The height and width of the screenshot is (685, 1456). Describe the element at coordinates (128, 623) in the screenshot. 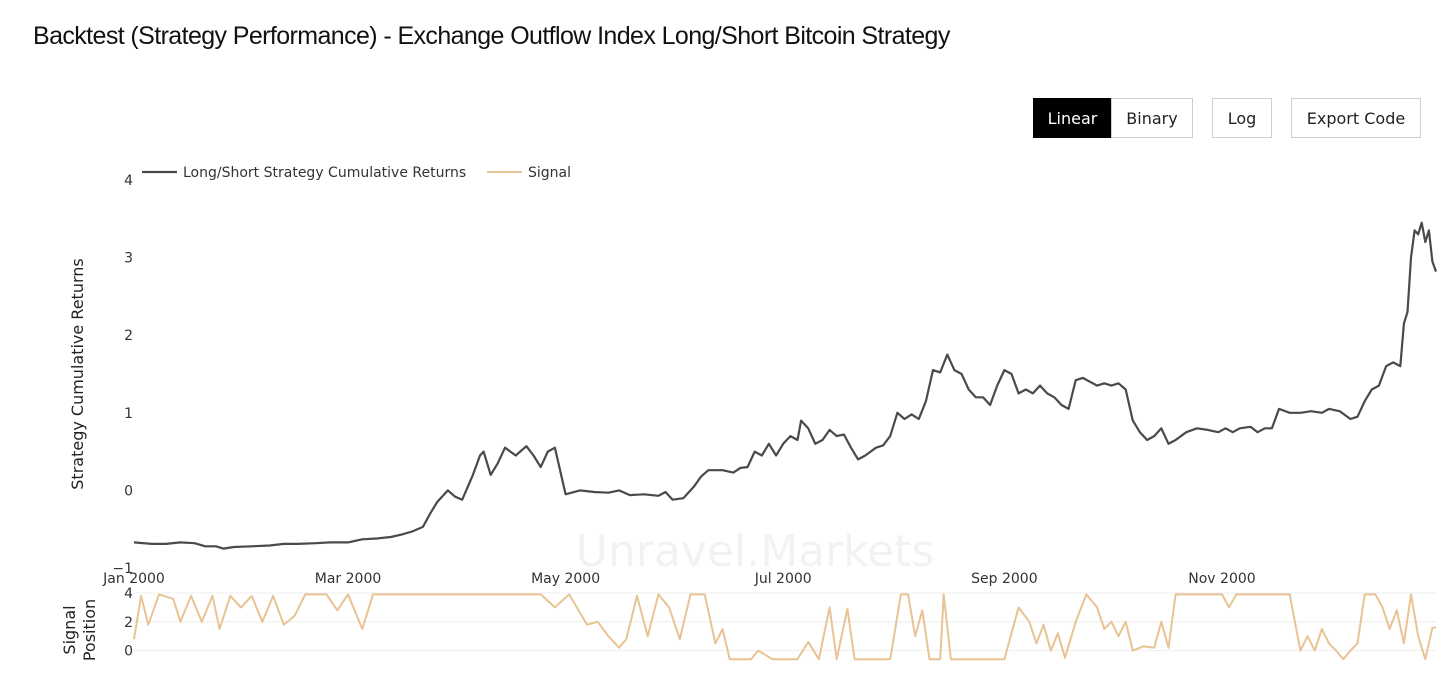

I see `signal-y-tick-label: 2` at that location.